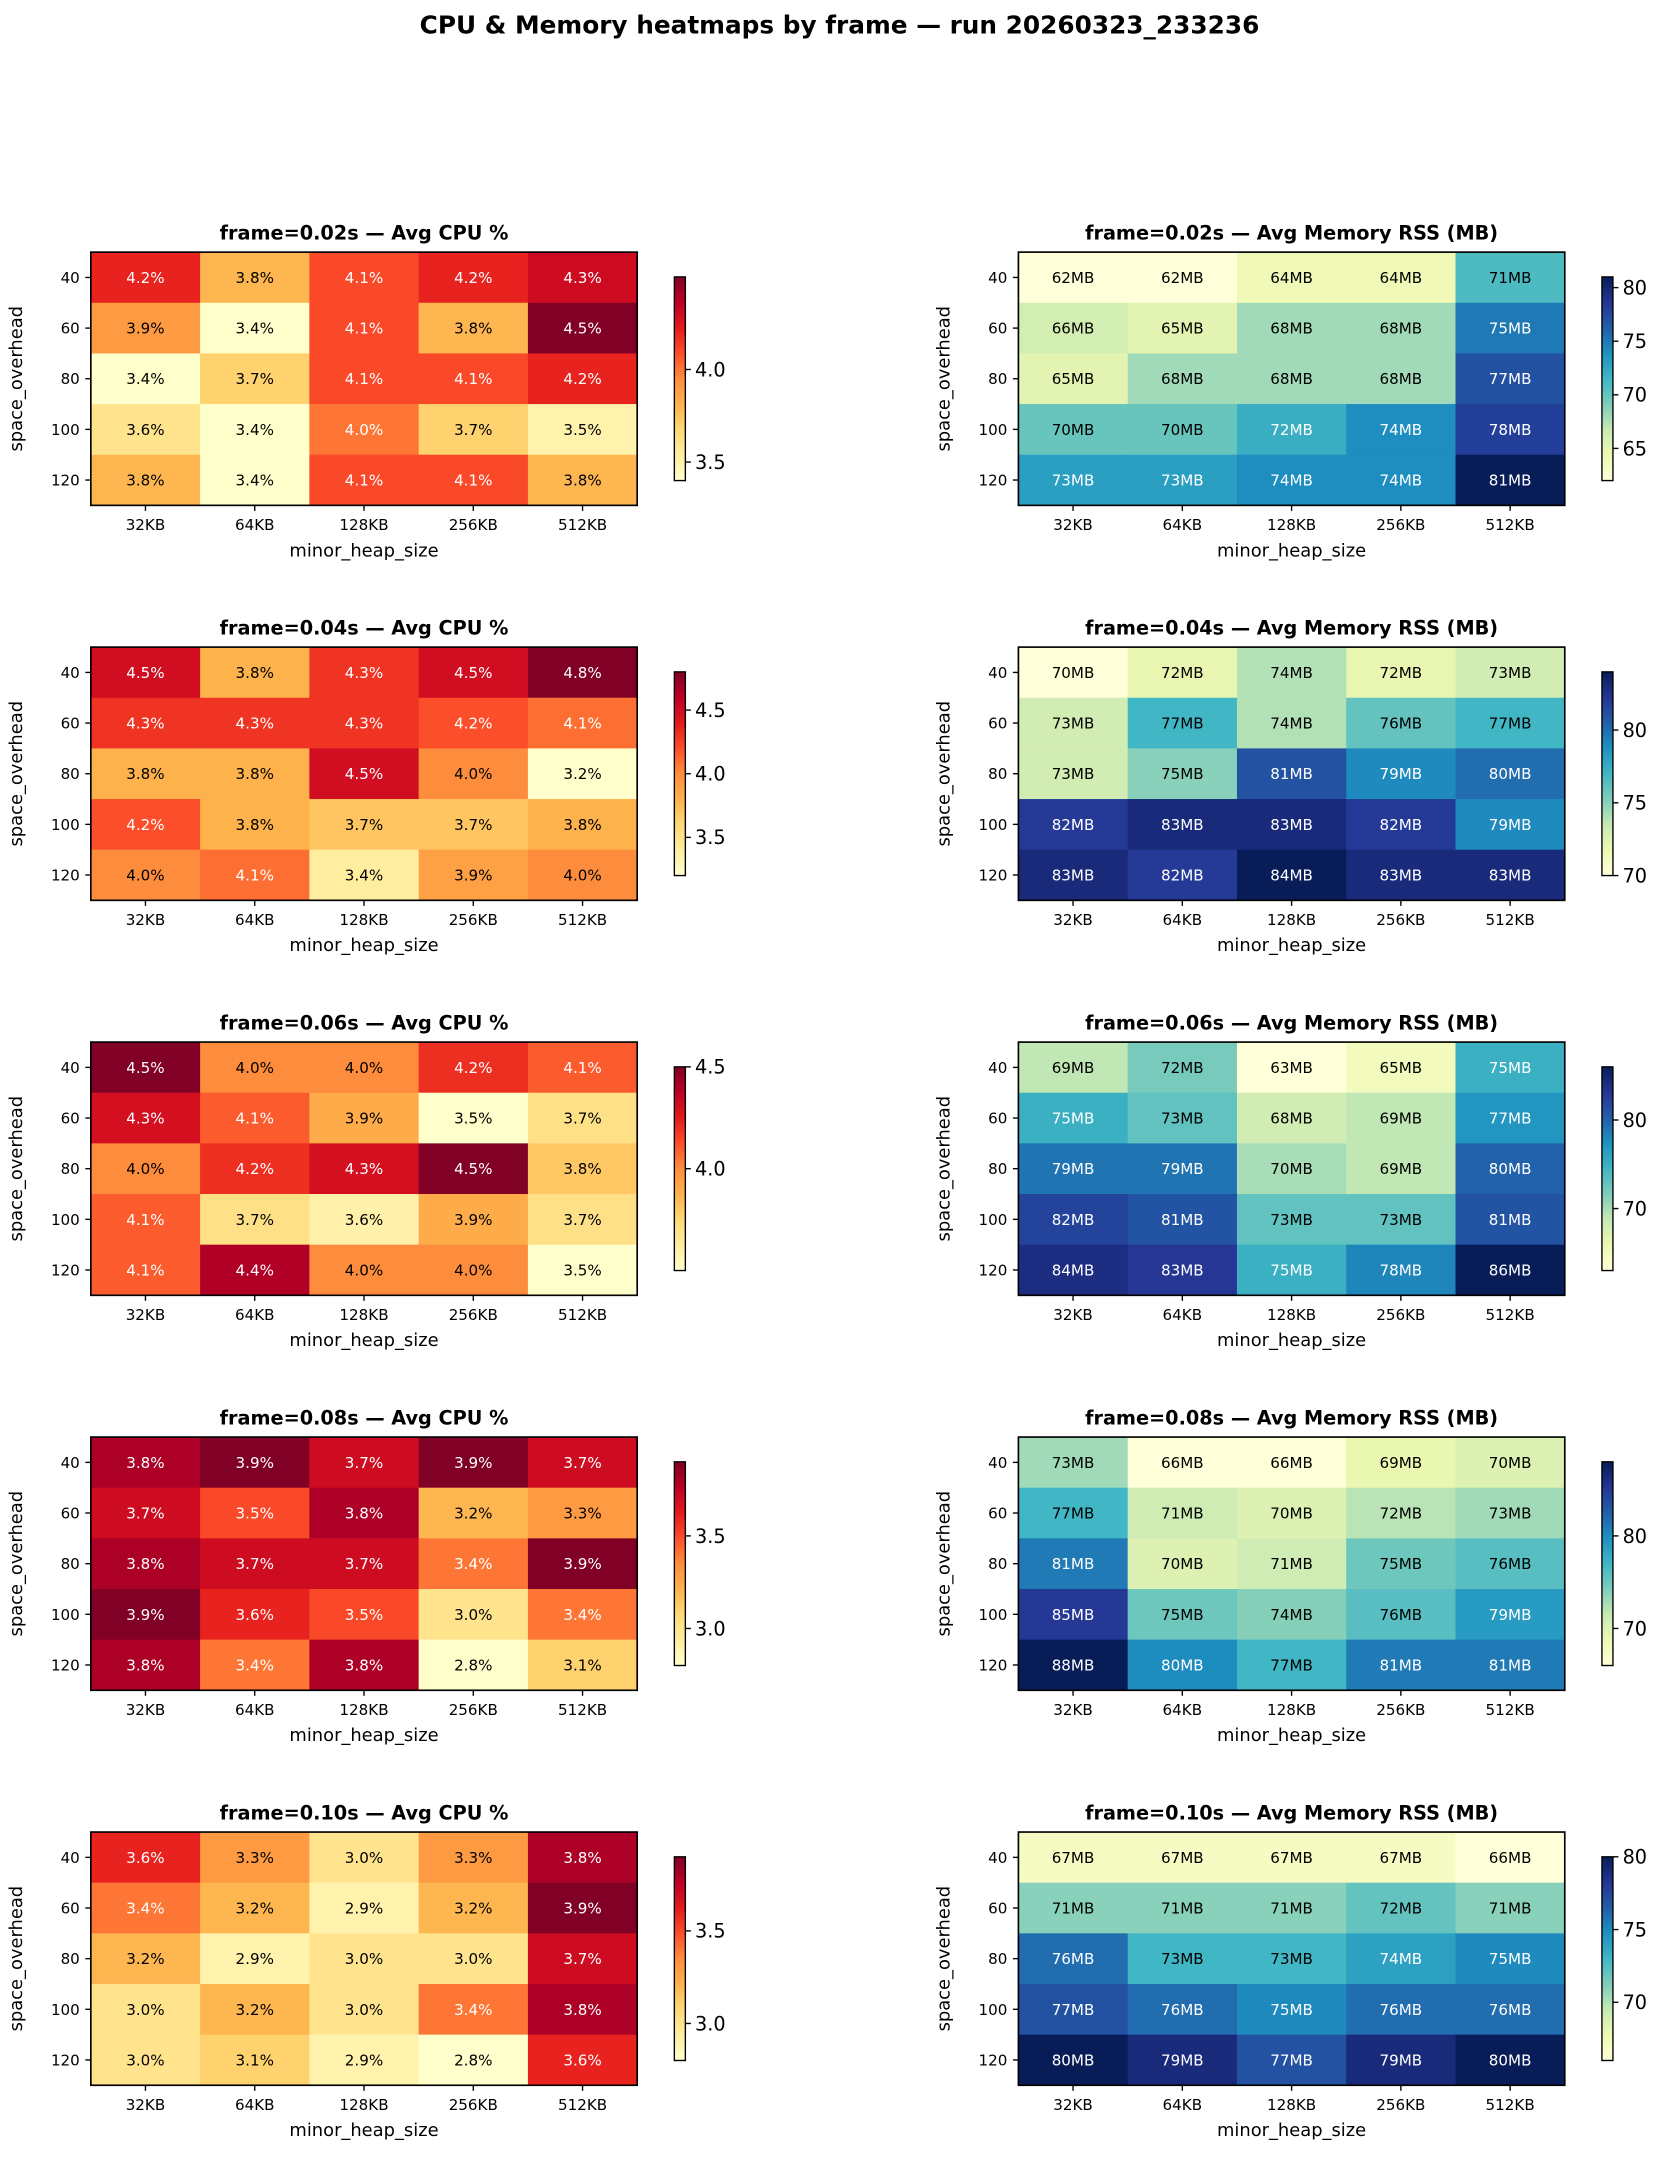 This screenshot has height=2175, width=1679. I want to click on x-axis-label: minor_heap_size, so click(363, 1735).